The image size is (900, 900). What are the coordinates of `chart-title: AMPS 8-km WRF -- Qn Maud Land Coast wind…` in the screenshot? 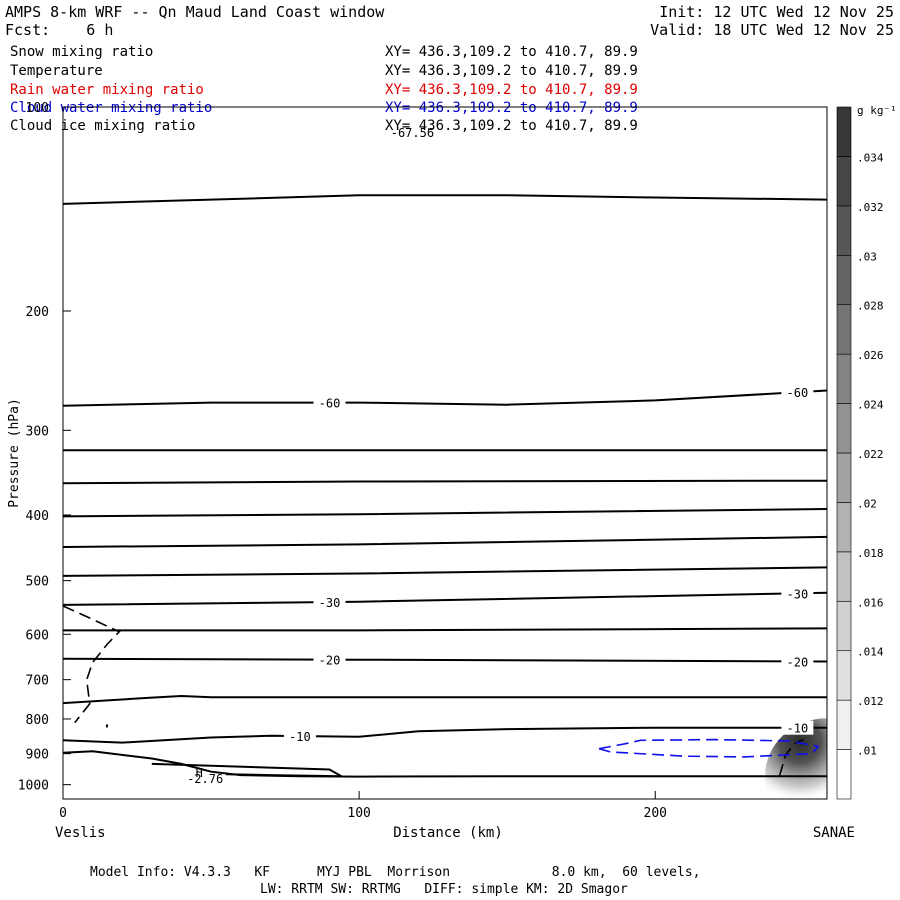 It's located at (195, 12).